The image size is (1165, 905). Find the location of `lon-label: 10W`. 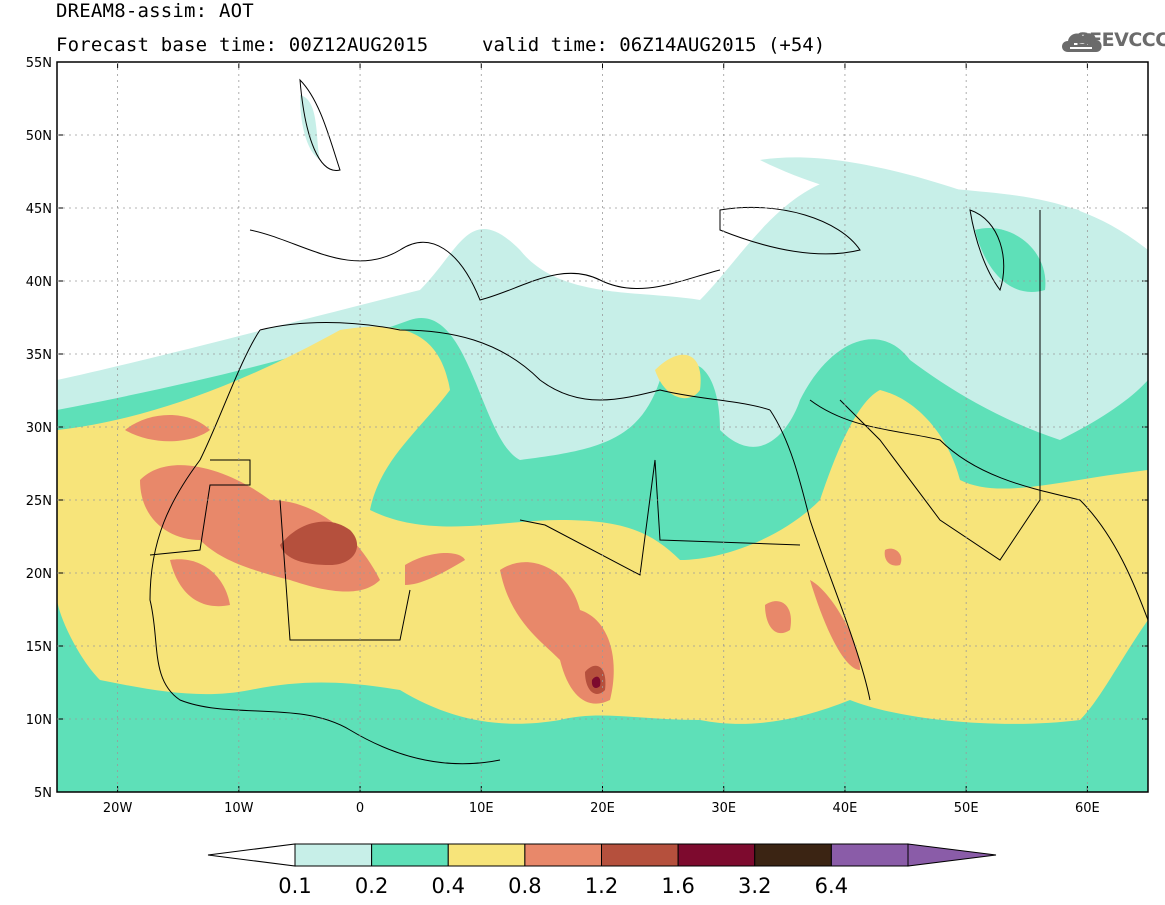

lon-label: 10W is located at coordinates (239, 808).